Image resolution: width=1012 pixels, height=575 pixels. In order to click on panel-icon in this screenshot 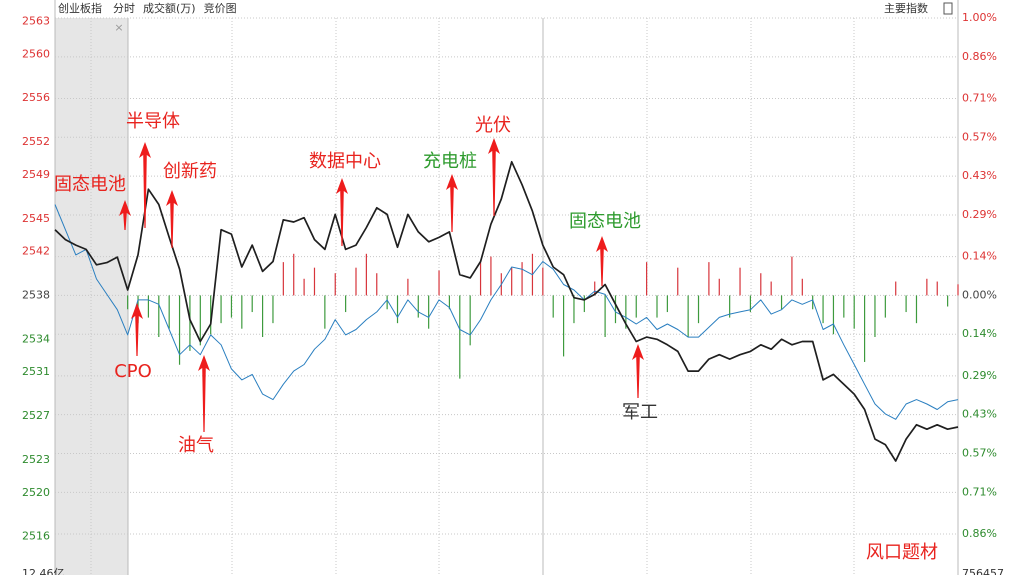, I will do `click(948, 8)`.